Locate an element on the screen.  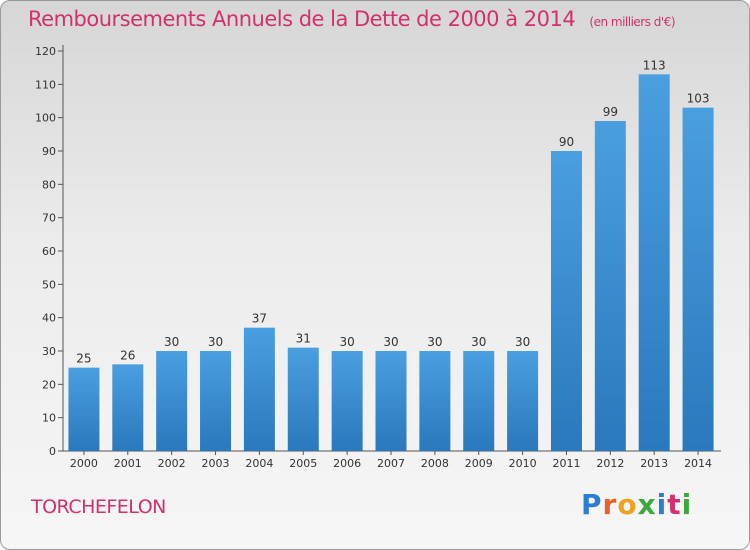
bar-2001 is located at coordinates (128, 407).